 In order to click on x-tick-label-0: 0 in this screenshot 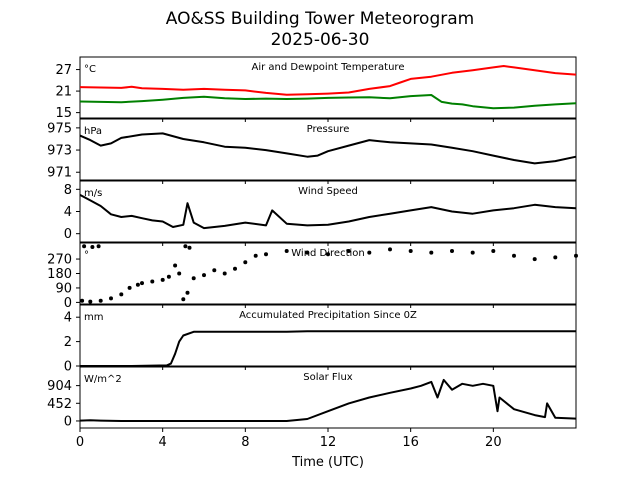, I will do `click(80, 442)`.